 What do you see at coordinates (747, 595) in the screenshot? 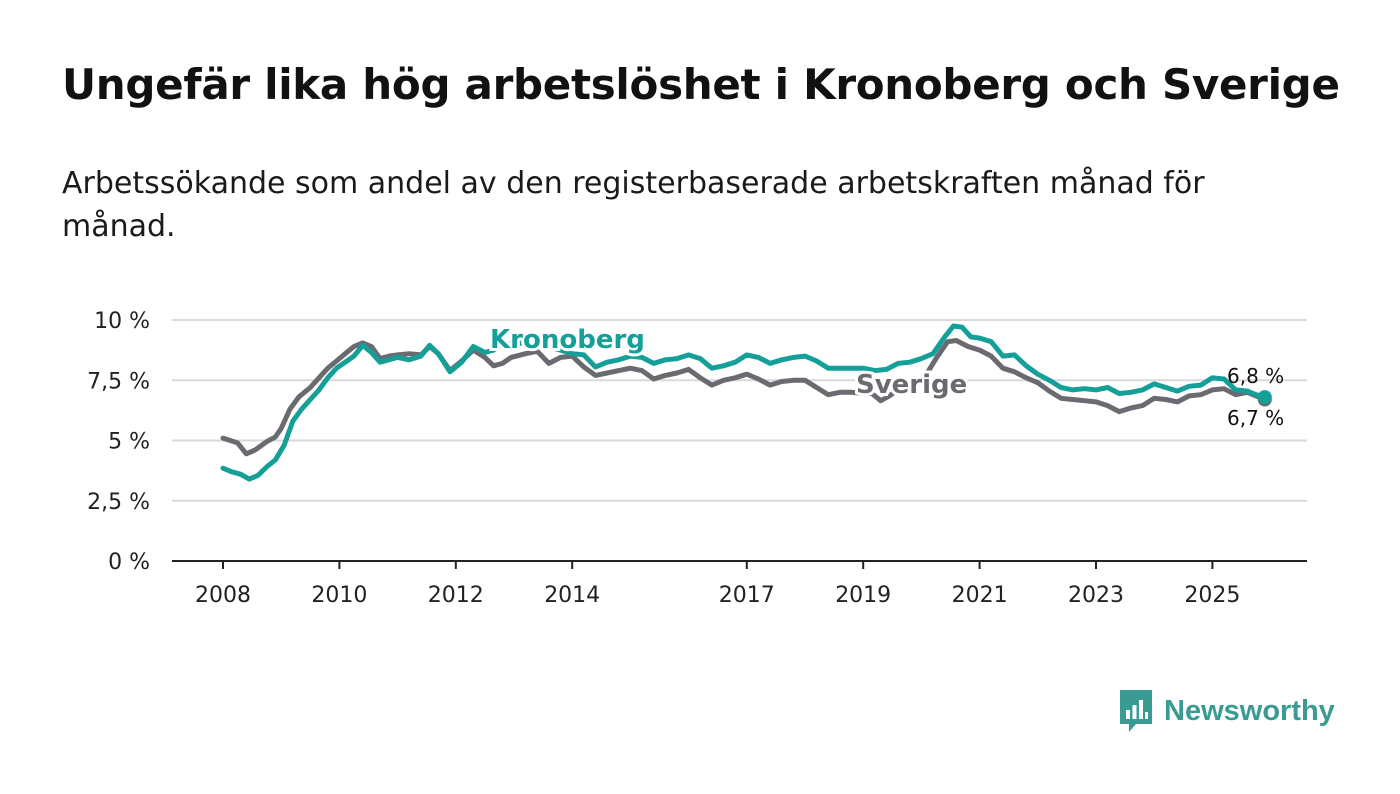
I see `x-tick-label: 2017` at bounding box center [747, 595].